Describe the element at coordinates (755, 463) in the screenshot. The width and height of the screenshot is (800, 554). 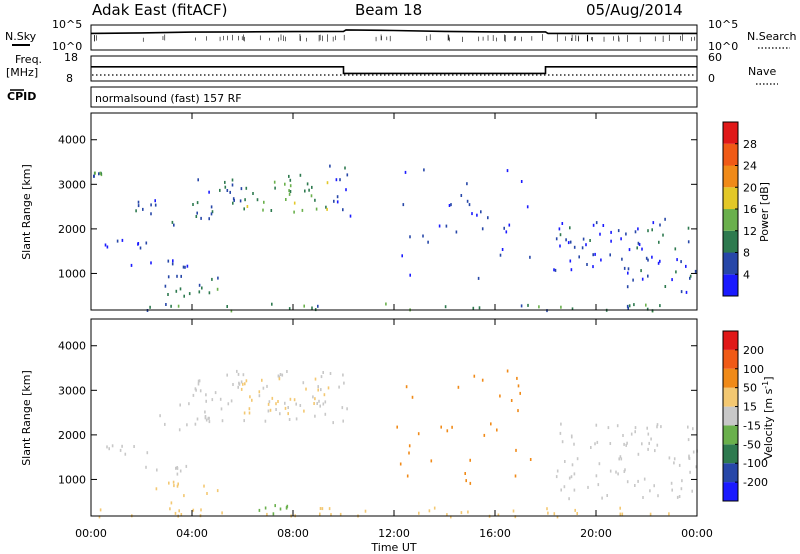
I see `velocity-colorbar-tick-label: -100` at that location.